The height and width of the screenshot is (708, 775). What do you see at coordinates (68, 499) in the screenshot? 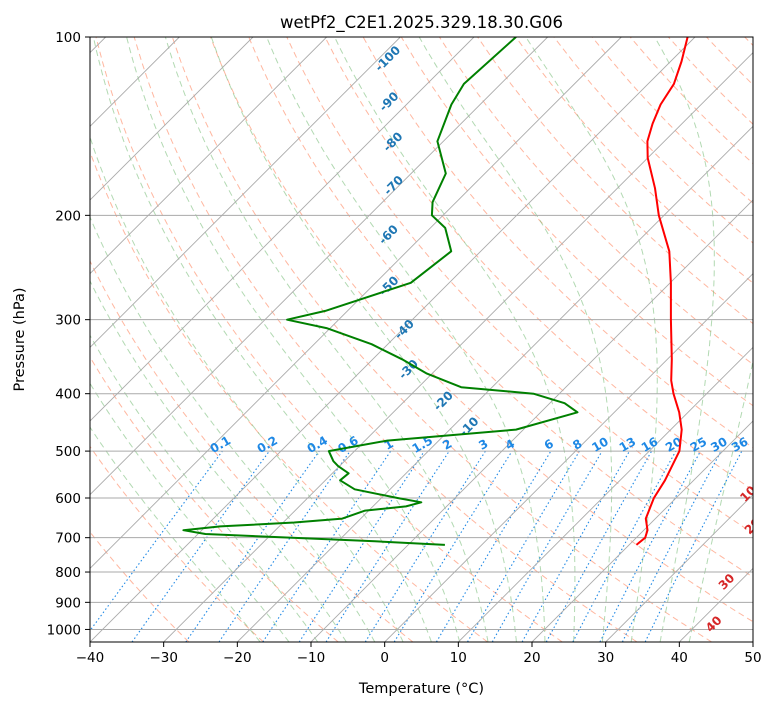
I see `y-tick-label: 600` at bounding box center [68, 499].